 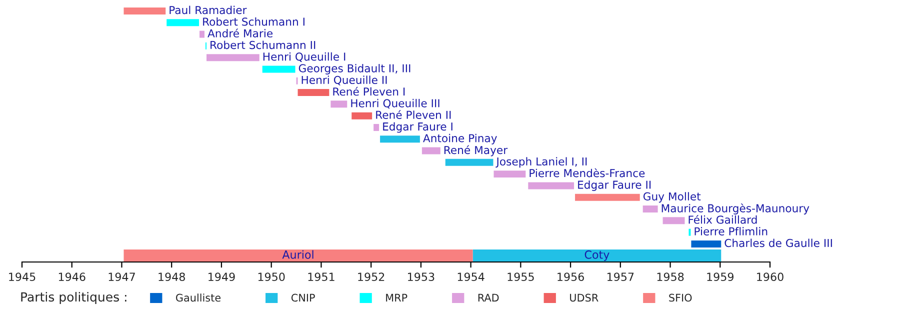 What do you see at coordinates (298, 254) in the screenshot?
I see `data-label: Auriol` at bounding box center [298, 254].